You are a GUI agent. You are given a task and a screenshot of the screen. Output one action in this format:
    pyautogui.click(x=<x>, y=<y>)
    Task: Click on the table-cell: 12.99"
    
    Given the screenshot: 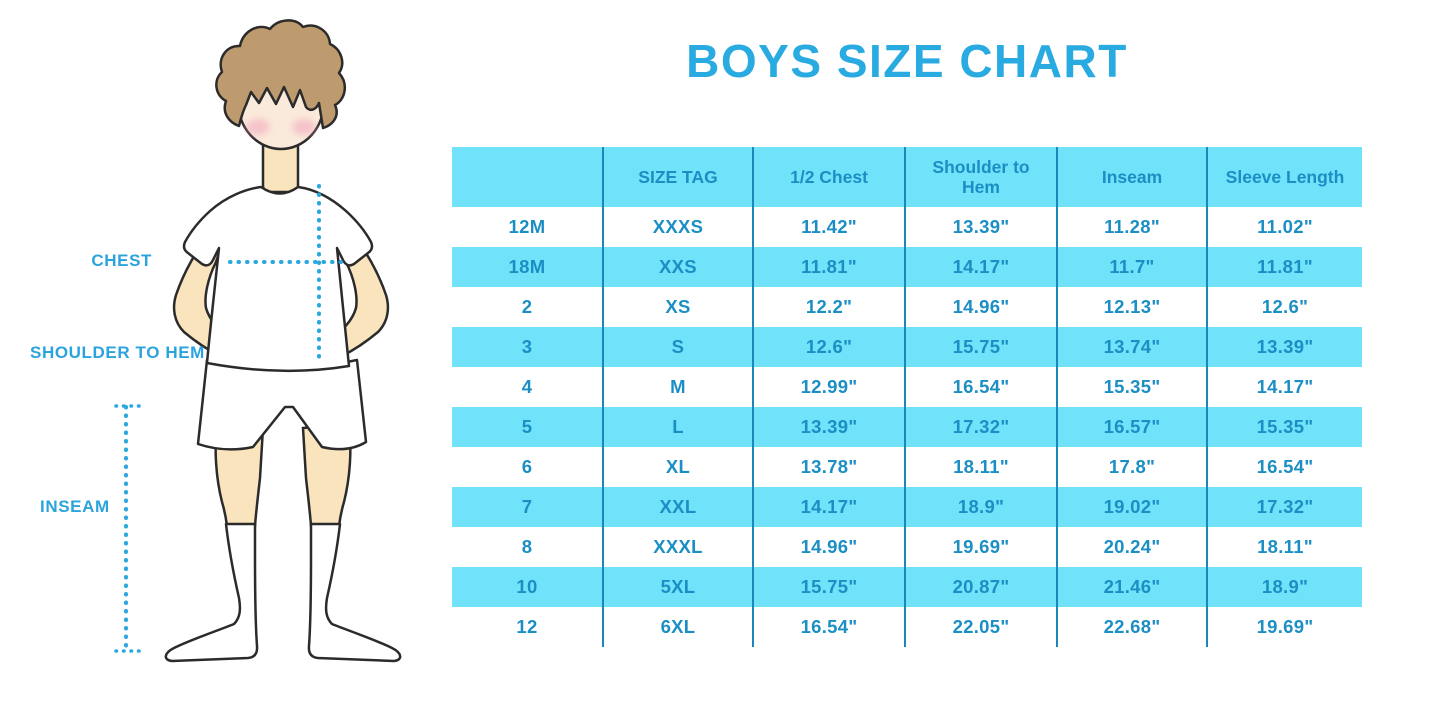 What is the action you would take?
    pyautogui.click(x=828, y=387)
    